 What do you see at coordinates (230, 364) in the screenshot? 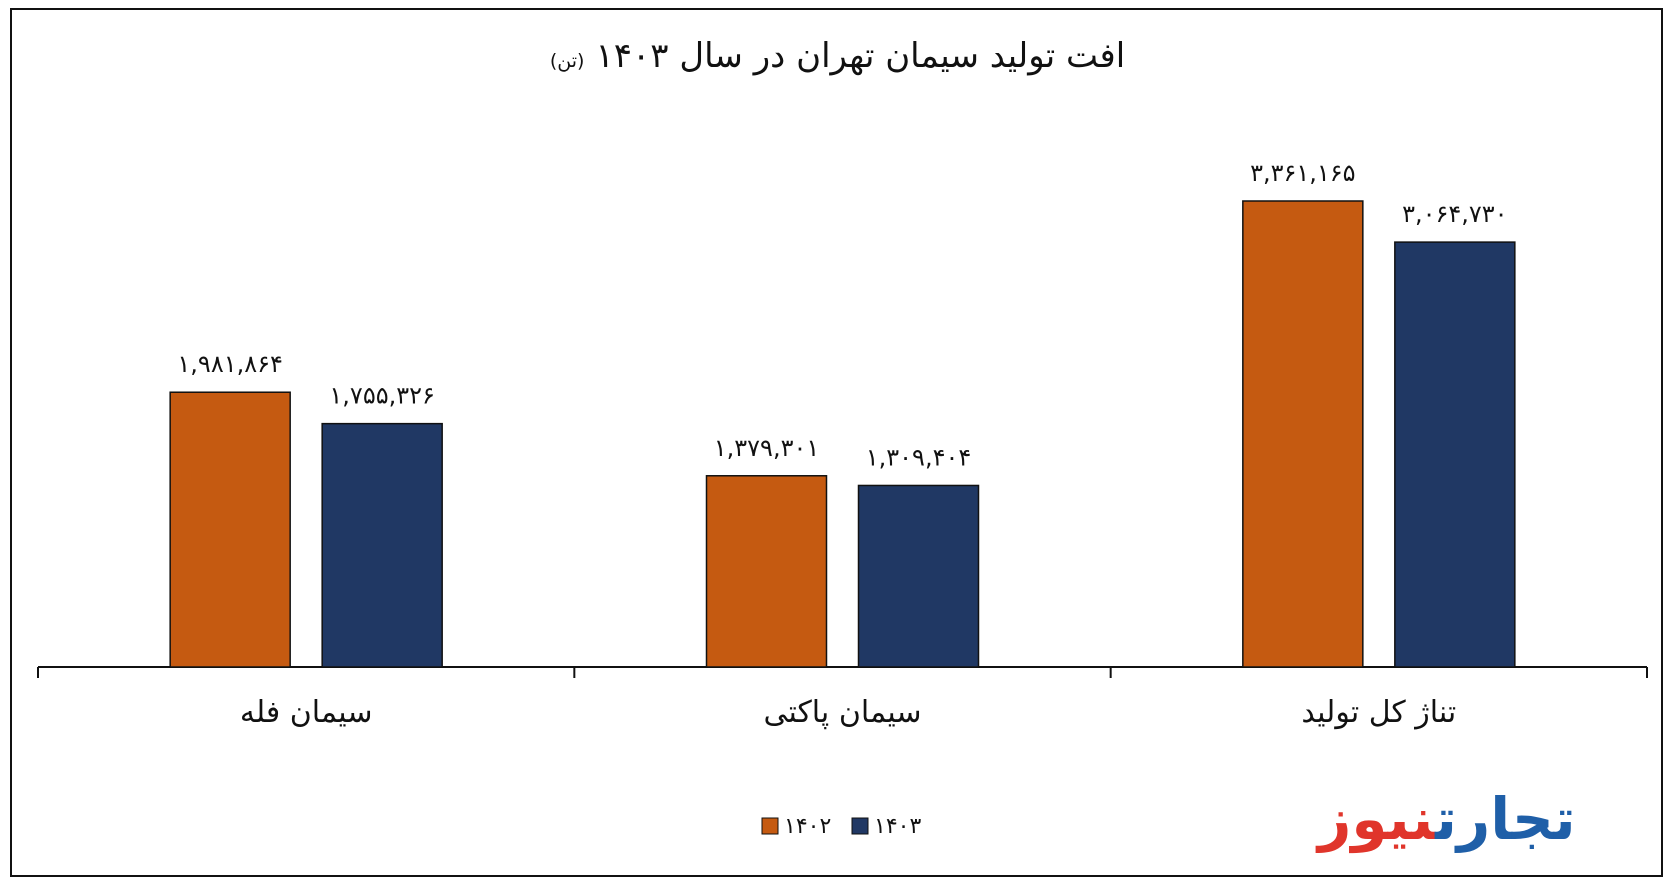
I see `bar-value-label: ۱,۹۸۱,۸۶۴` at bounding box center [230, 364].